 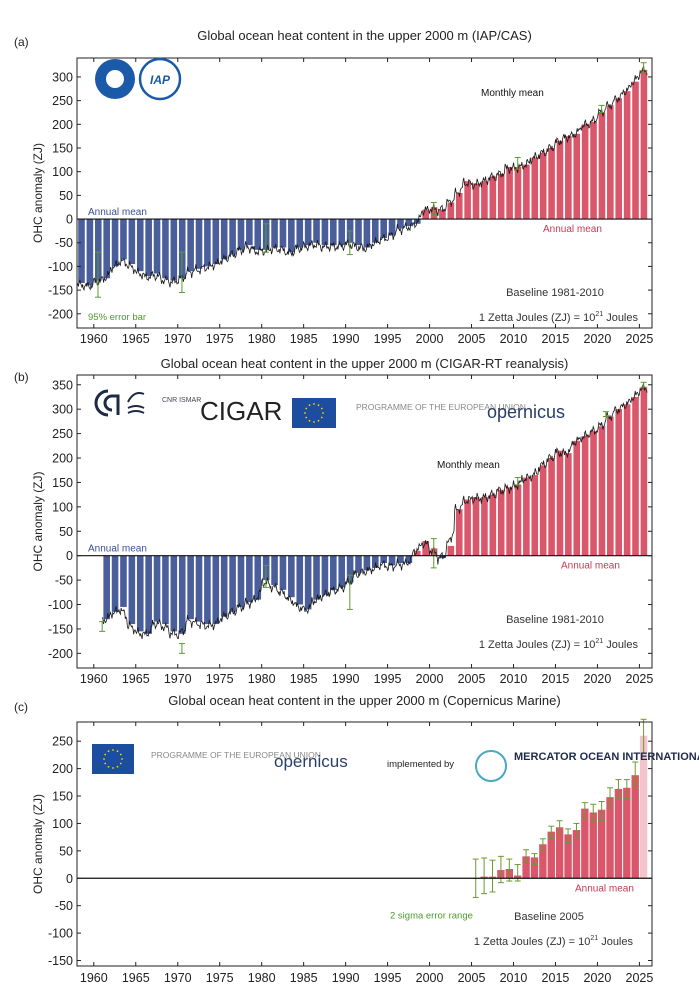 I want to click on bar-2018, so click(x=585, y=496).